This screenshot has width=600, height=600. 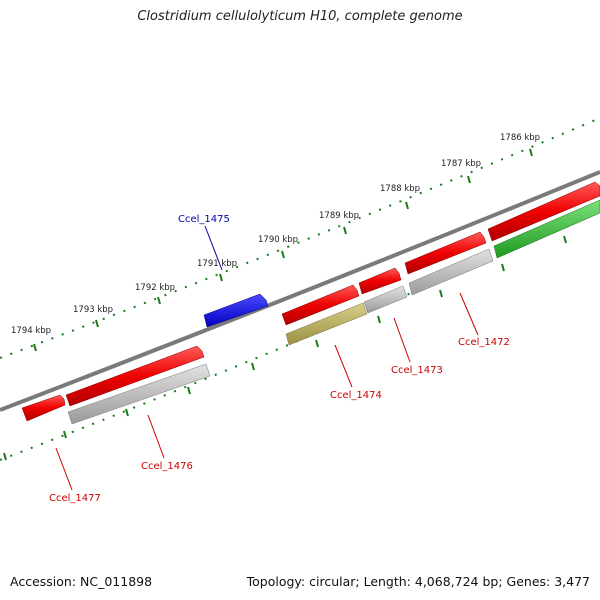 I want to click on gene-label-ccel-1476: Ccel_1476, so click(x=167, y=466).